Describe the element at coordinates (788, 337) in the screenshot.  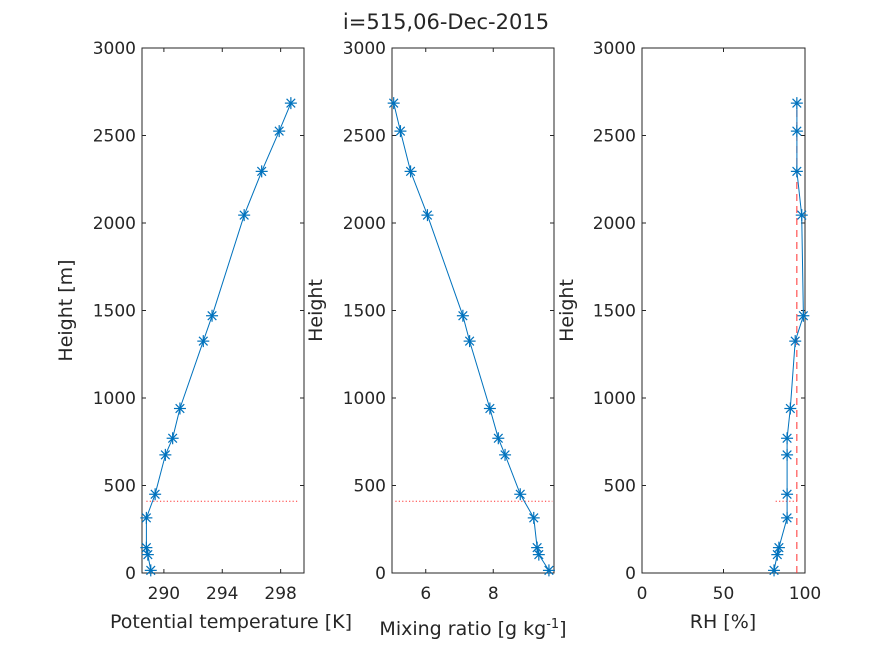
I see `series-line` at that location.